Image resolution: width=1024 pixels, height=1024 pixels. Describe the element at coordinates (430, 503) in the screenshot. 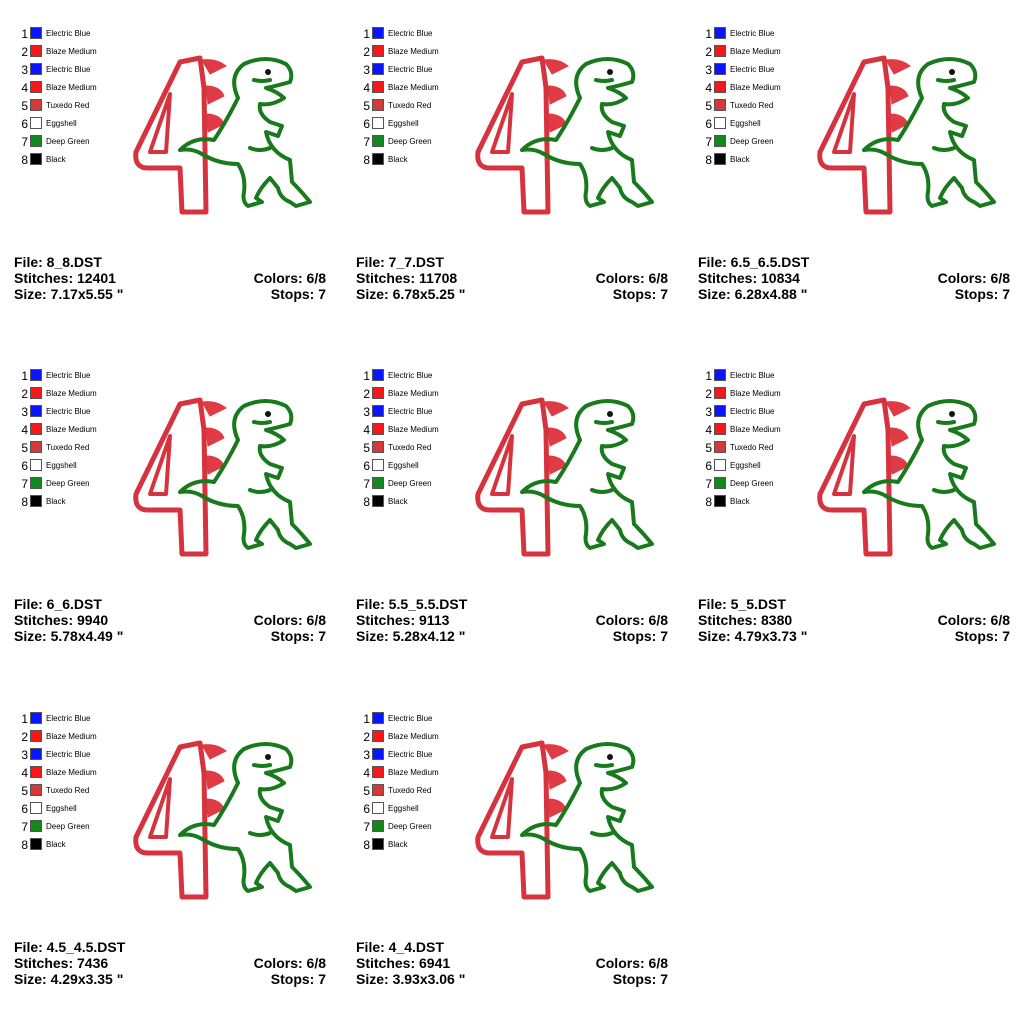

I see `legend-row: 8 Black` at that location.